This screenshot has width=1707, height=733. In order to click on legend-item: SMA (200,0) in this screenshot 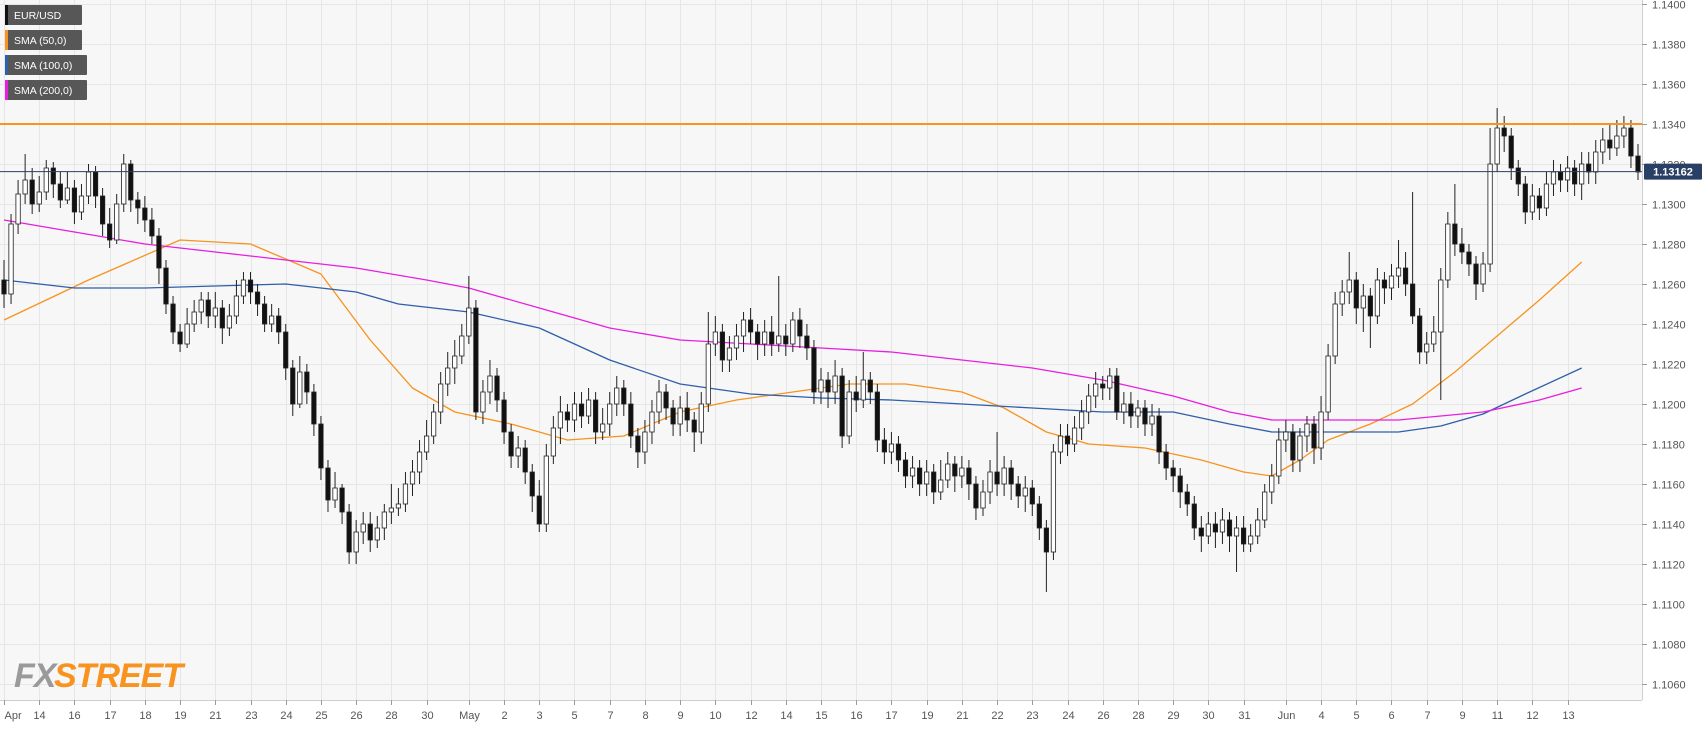, I will do `click(46, 90)`.